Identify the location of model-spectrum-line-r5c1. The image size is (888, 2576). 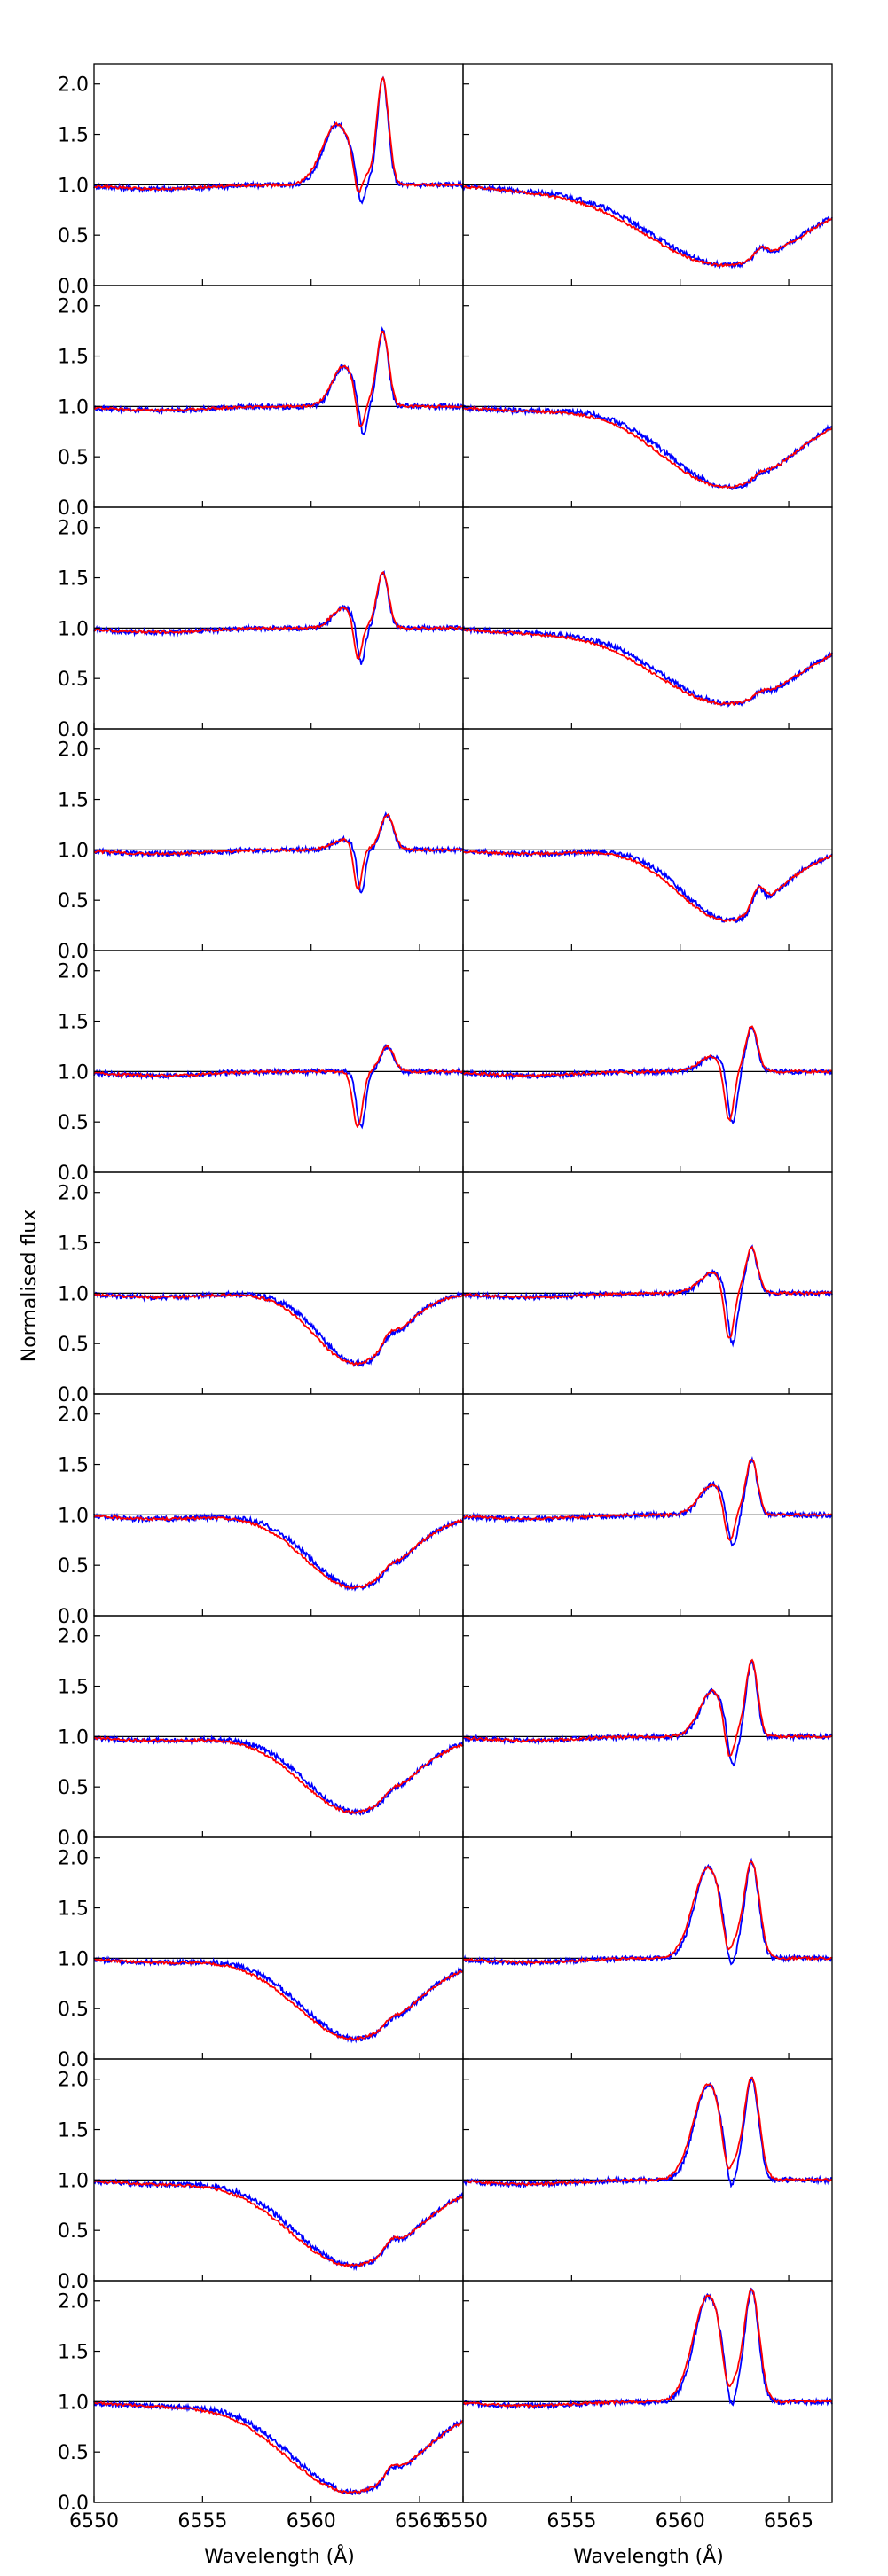
(279, 1087).